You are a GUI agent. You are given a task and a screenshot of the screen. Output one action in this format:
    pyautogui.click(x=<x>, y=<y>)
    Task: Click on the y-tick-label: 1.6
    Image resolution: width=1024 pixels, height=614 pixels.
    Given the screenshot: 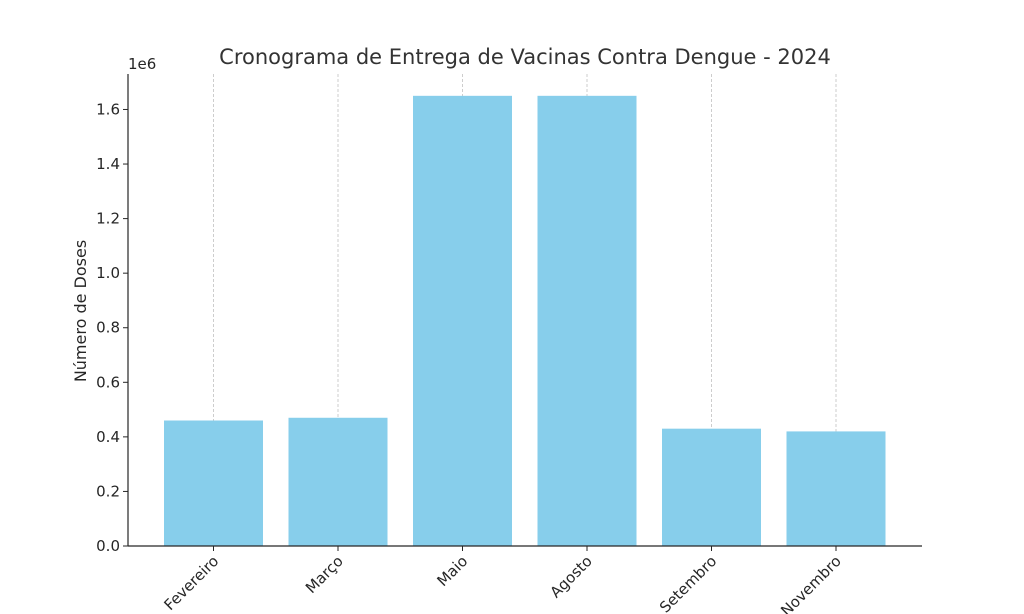 What is the action you would take?
    pyautogui.click(x=108, y=109)
    